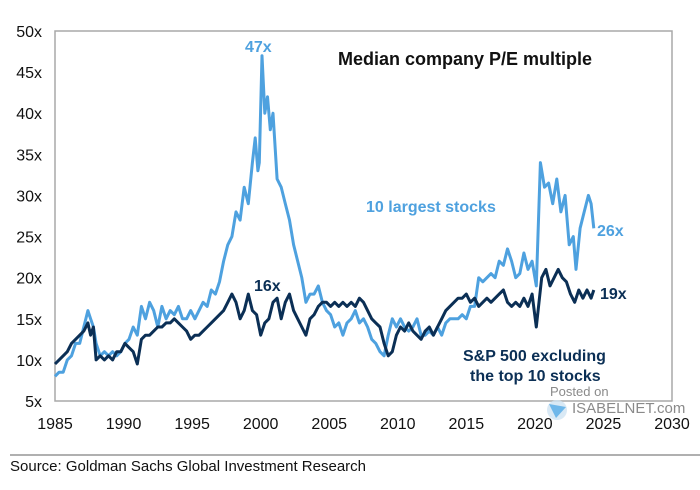 The height and width of the screenshot is (490, 700). What do you see at coordinates (672, 424) in the screenshot?
I see `x-tick-label: 2030` at bounding box center [672, 424].